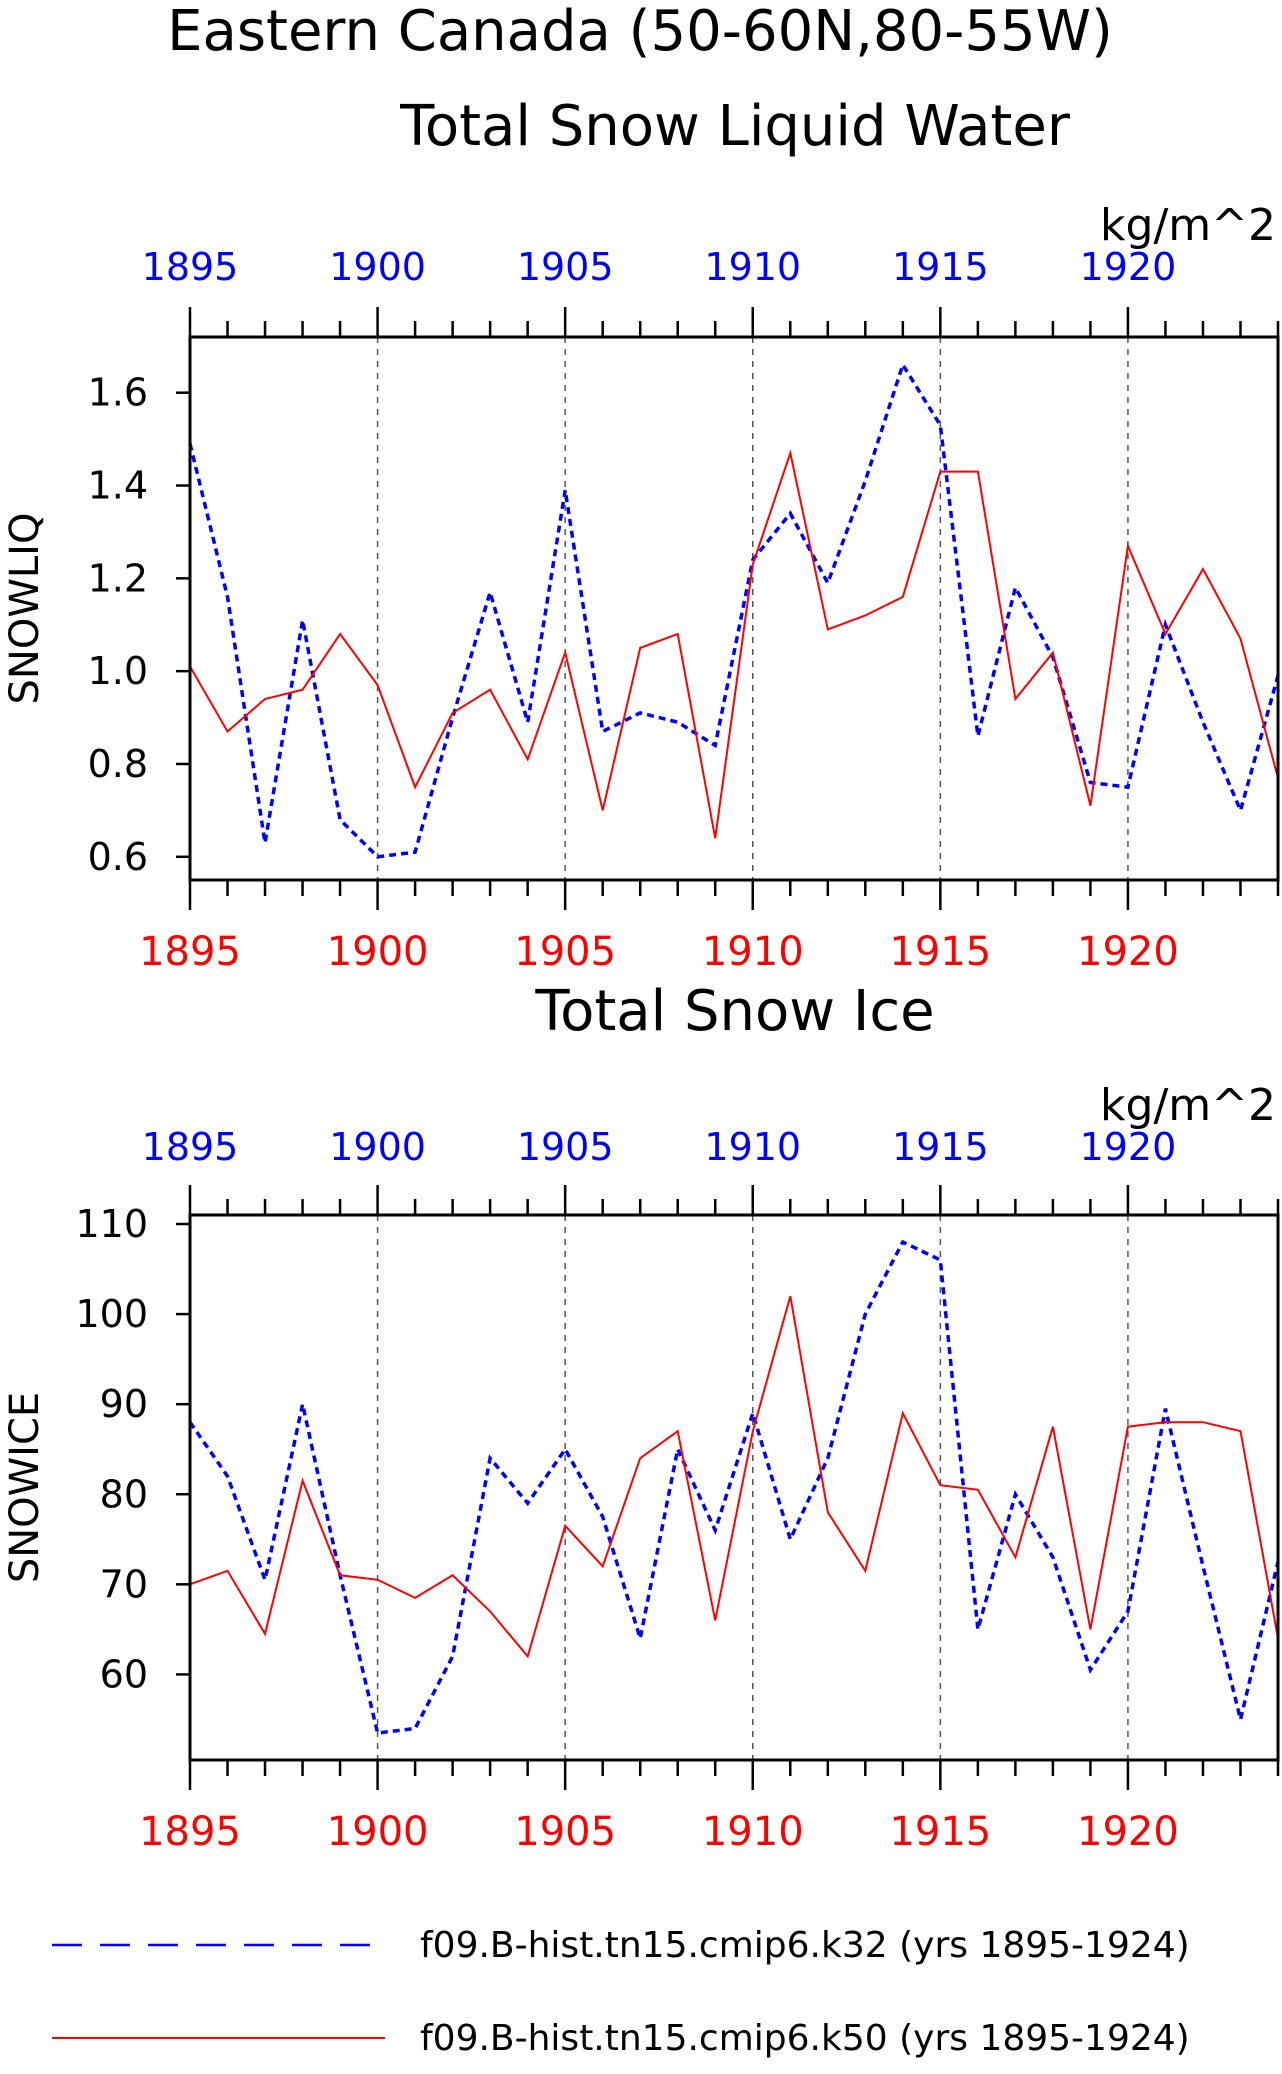  What do you see at coordinates (25, 1487) in the screenshot?
I see `y-axis-label: SNOWICE` at bounding box center [25, 1487].